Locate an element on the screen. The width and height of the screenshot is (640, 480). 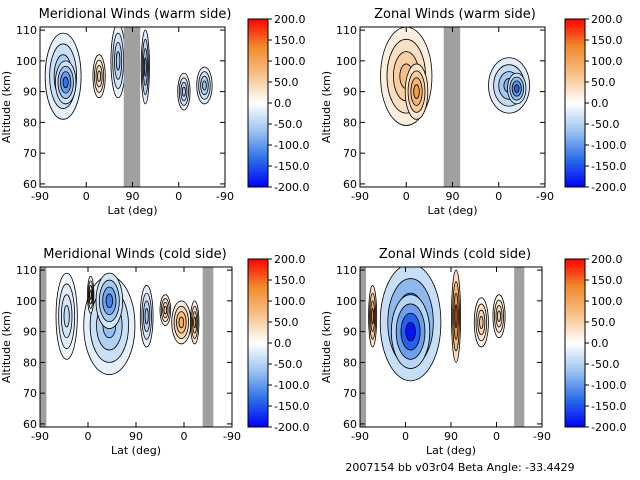
chart-title: Zonal Winds (cold side) is located at coordinates (455, 254).